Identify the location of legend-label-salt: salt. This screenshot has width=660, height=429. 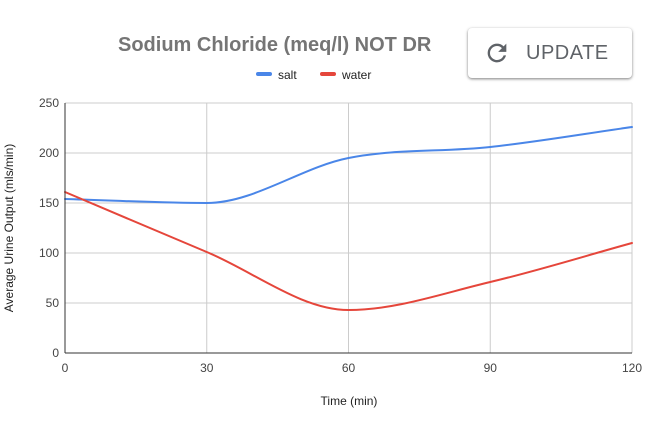
(287, 75).